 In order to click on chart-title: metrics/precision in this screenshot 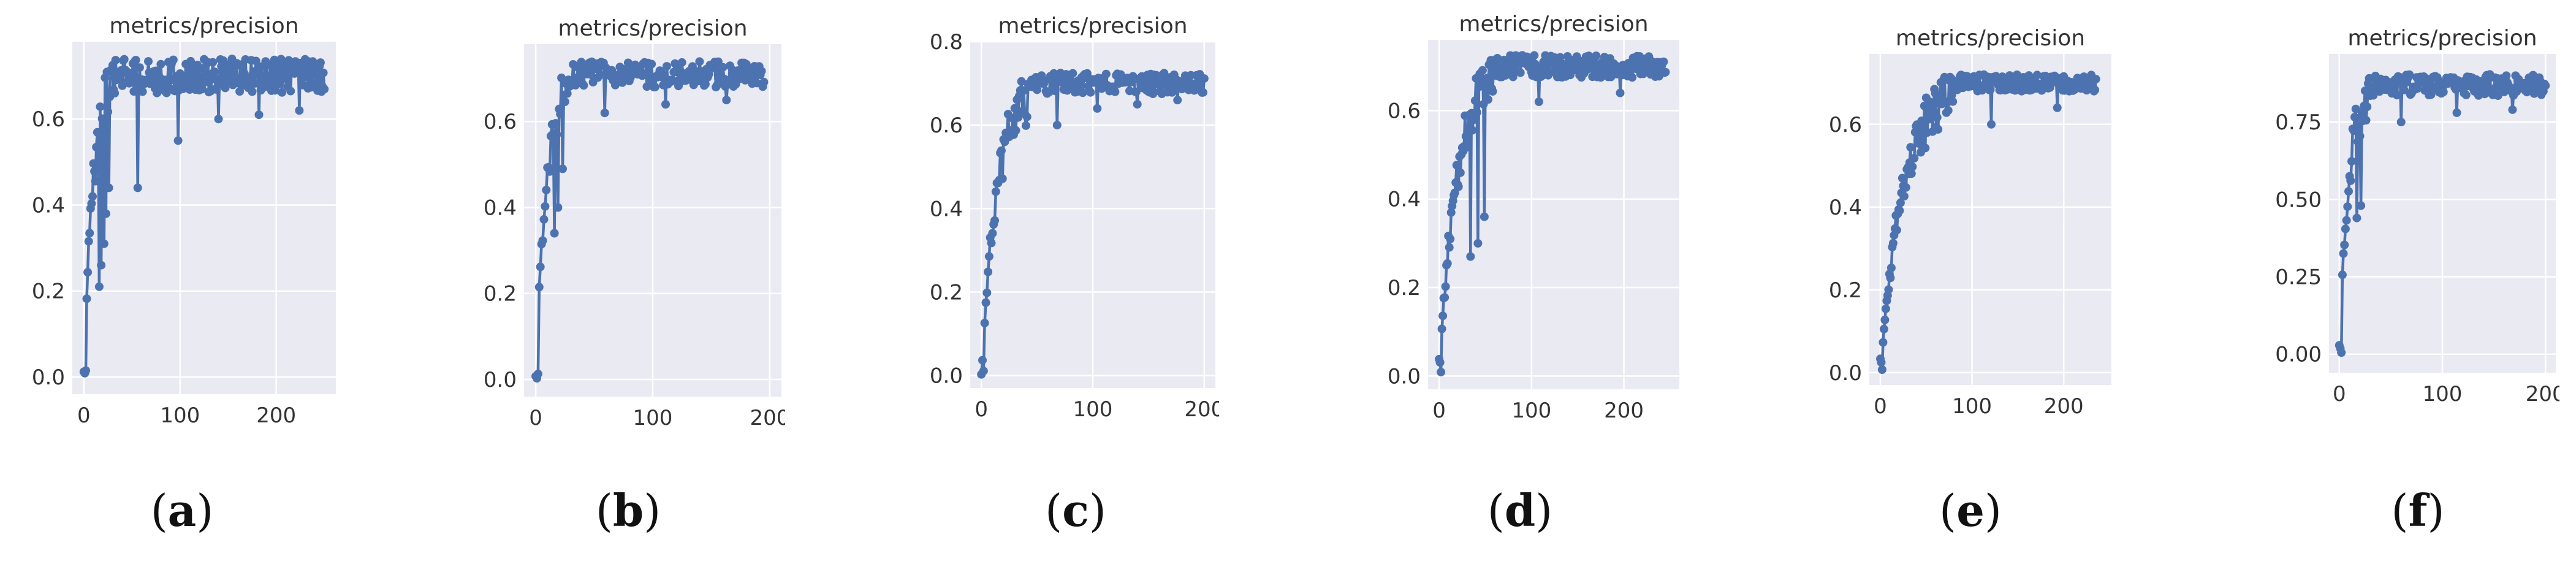, I will do `click(1092, 26)`.